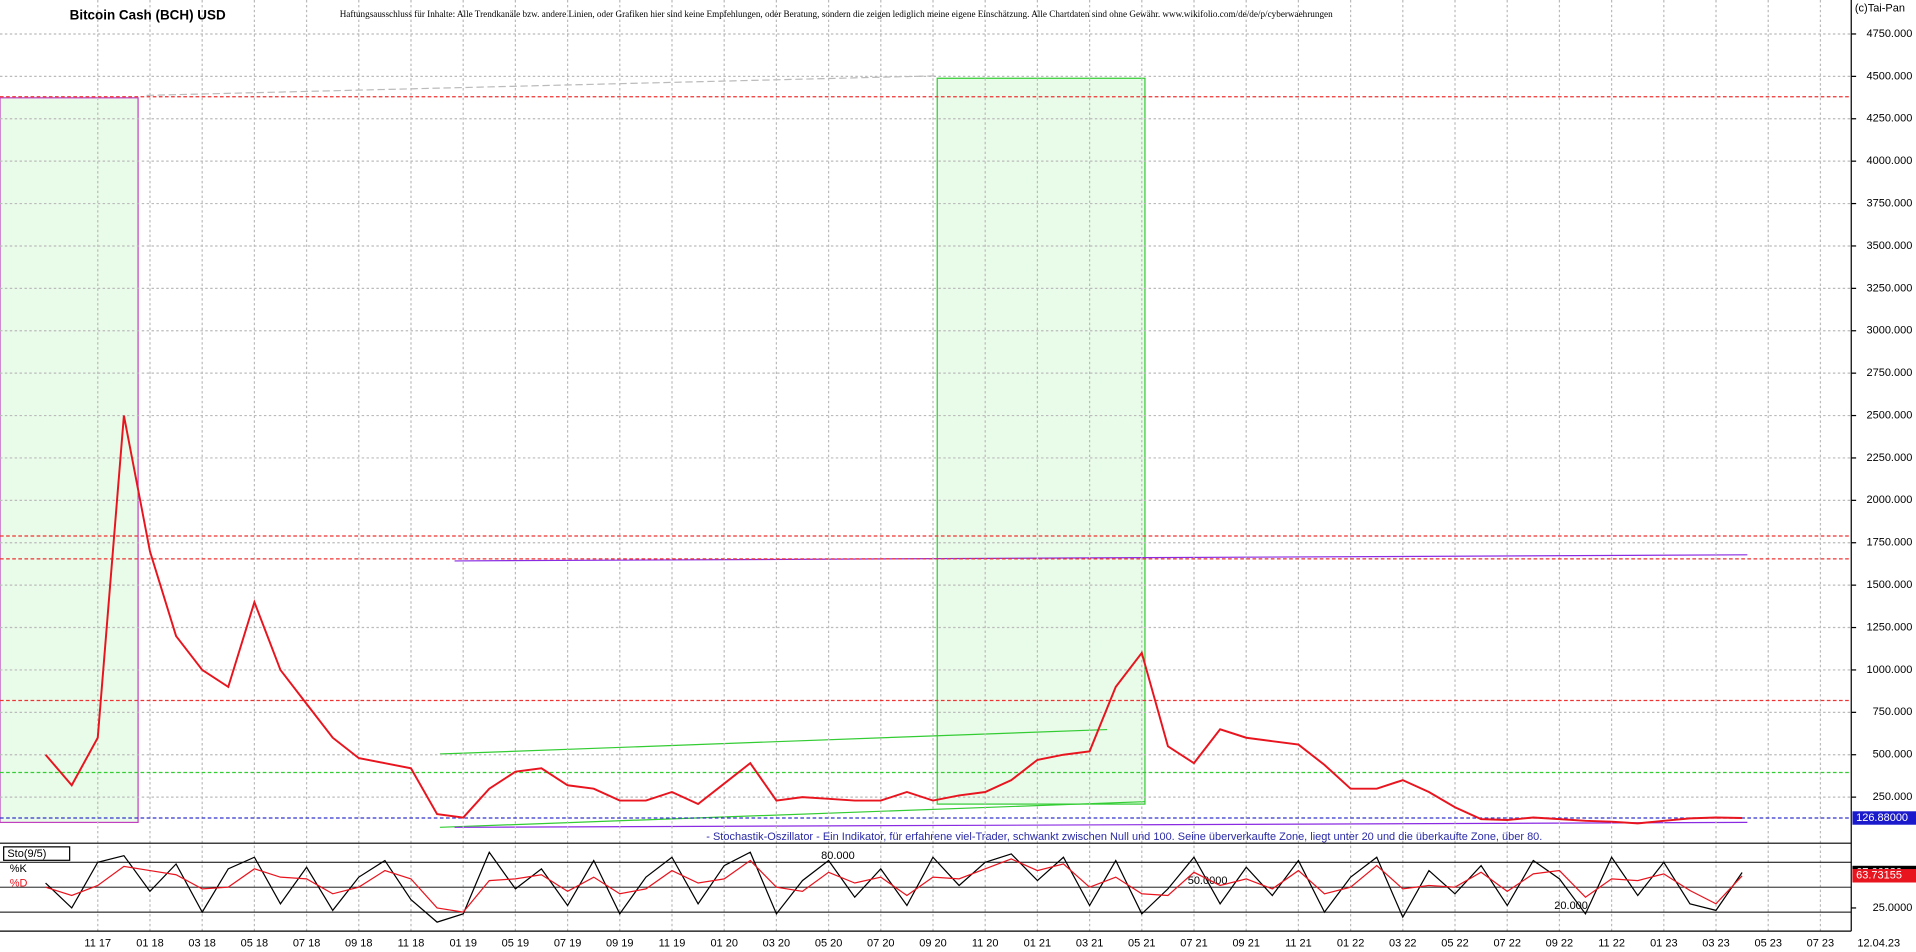  I want to click on y-tick-label: 3000.000, so click(1890, 331).